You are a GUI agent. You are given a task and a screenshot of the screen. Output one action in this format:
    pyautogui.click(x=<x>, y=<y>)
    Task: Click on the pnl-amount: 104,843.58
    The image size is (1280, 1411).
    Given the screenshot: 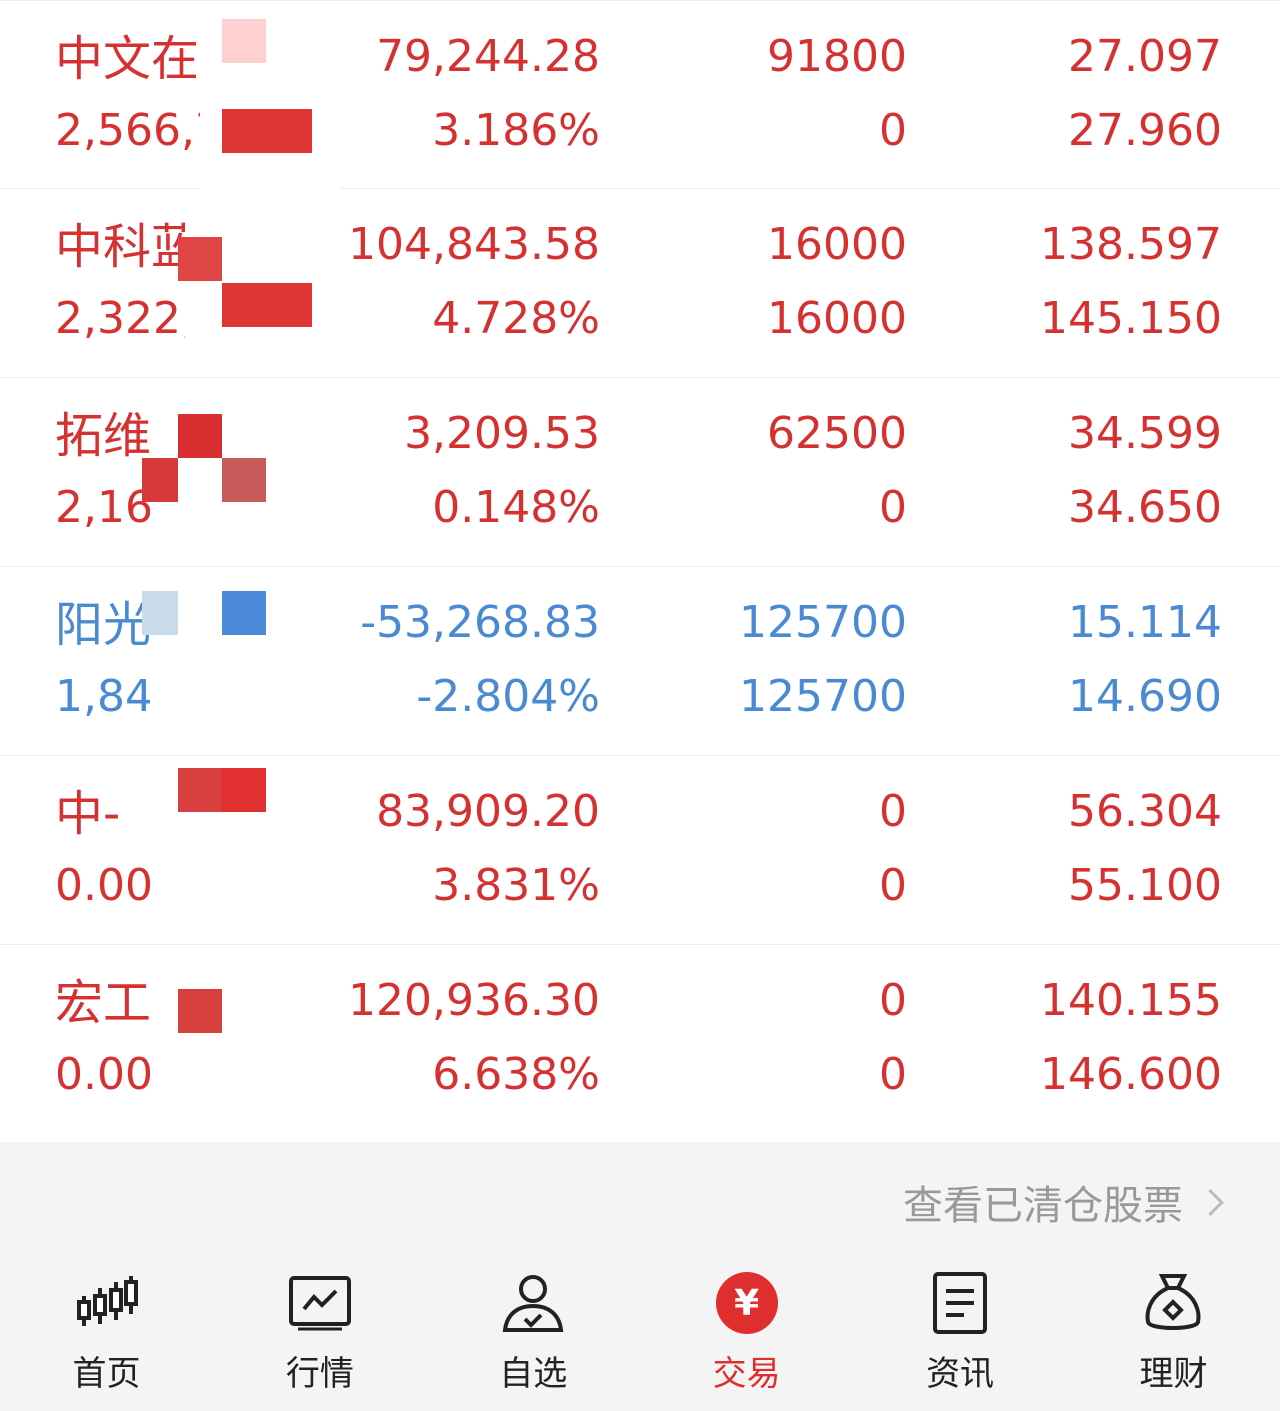 What is the action you would take?
    pyautogui.click(x=474, y=244)
    